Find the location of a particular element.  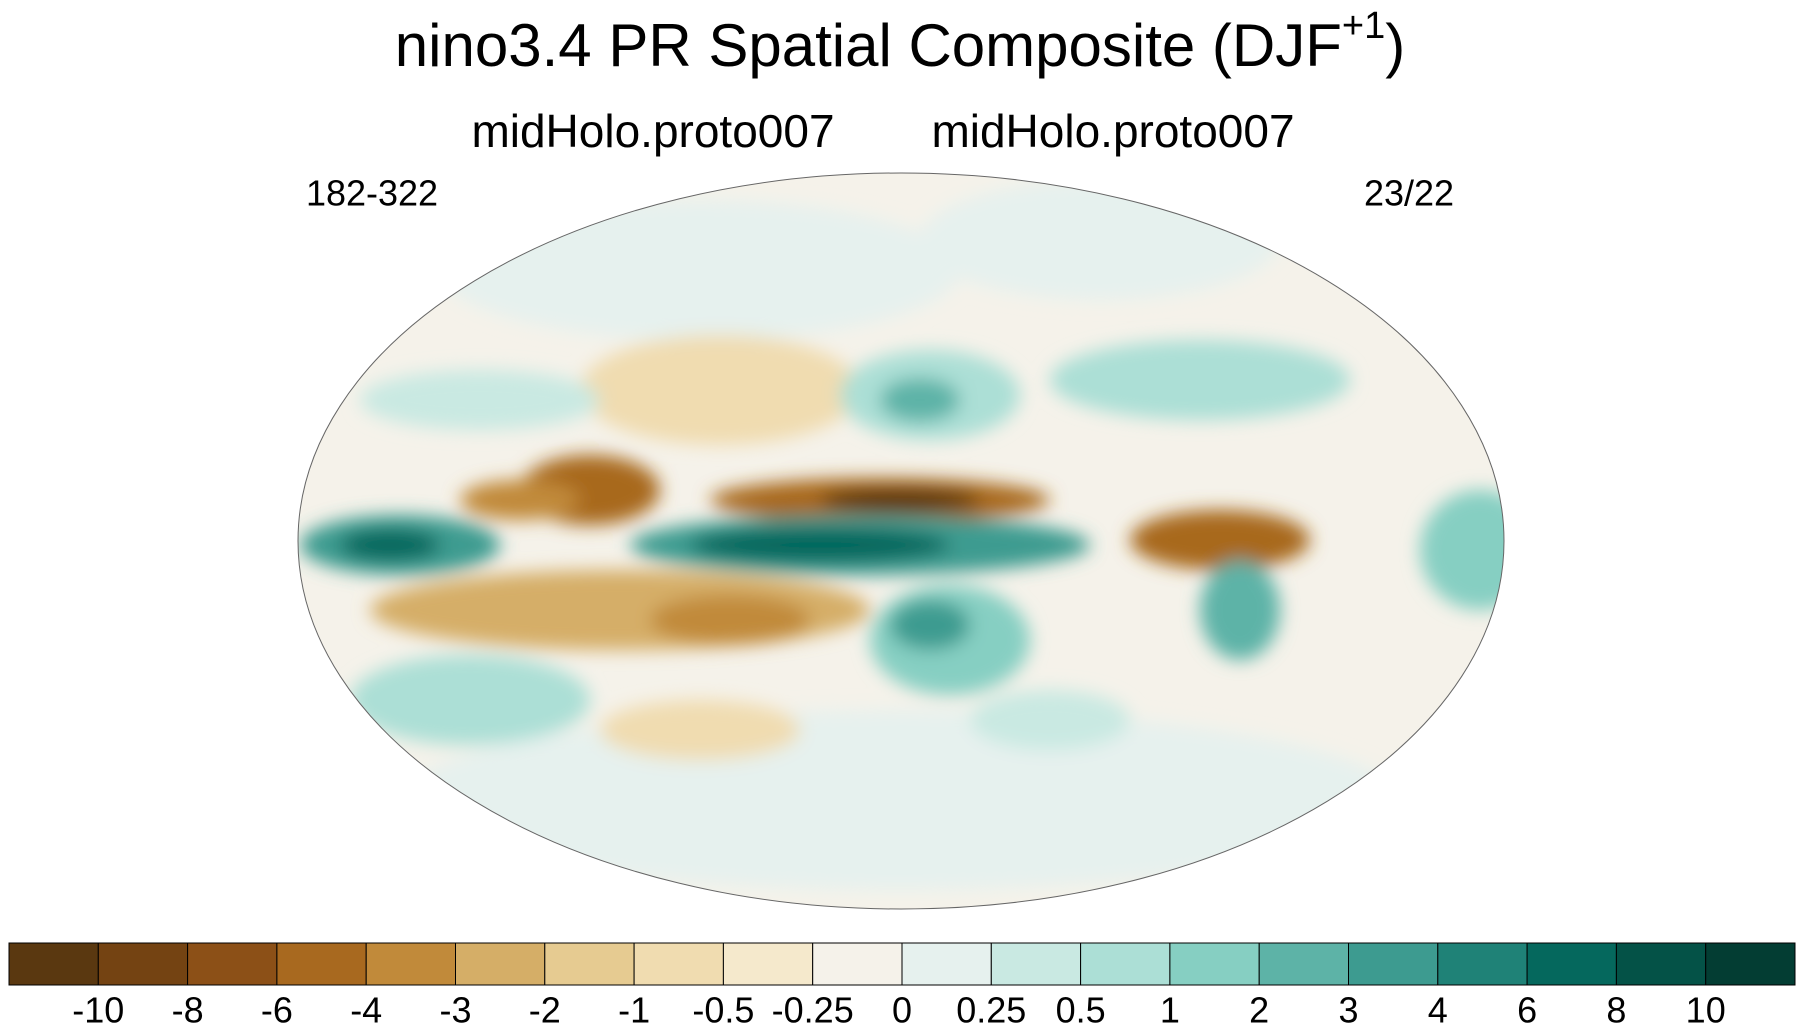

colorbar-label: 0.5 is located at coordinates (1081, 1010).